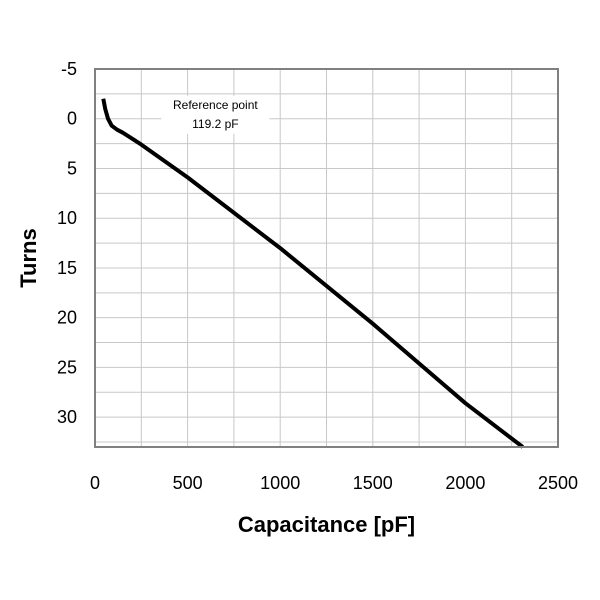 The image size is (600, 600). Describe the element at coordinates (67, 243) in the screenshot. I see `y-tick-labels: -5 0 5 10 15 20 25 30` at that location.